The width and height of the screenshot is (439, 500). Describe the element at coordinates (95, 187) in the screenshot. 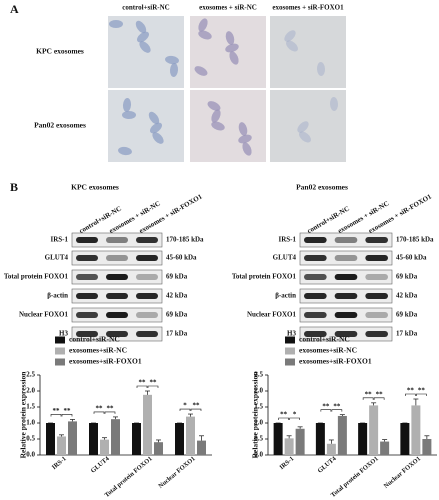

I see `blot-title: KPC exosomes` at that location.